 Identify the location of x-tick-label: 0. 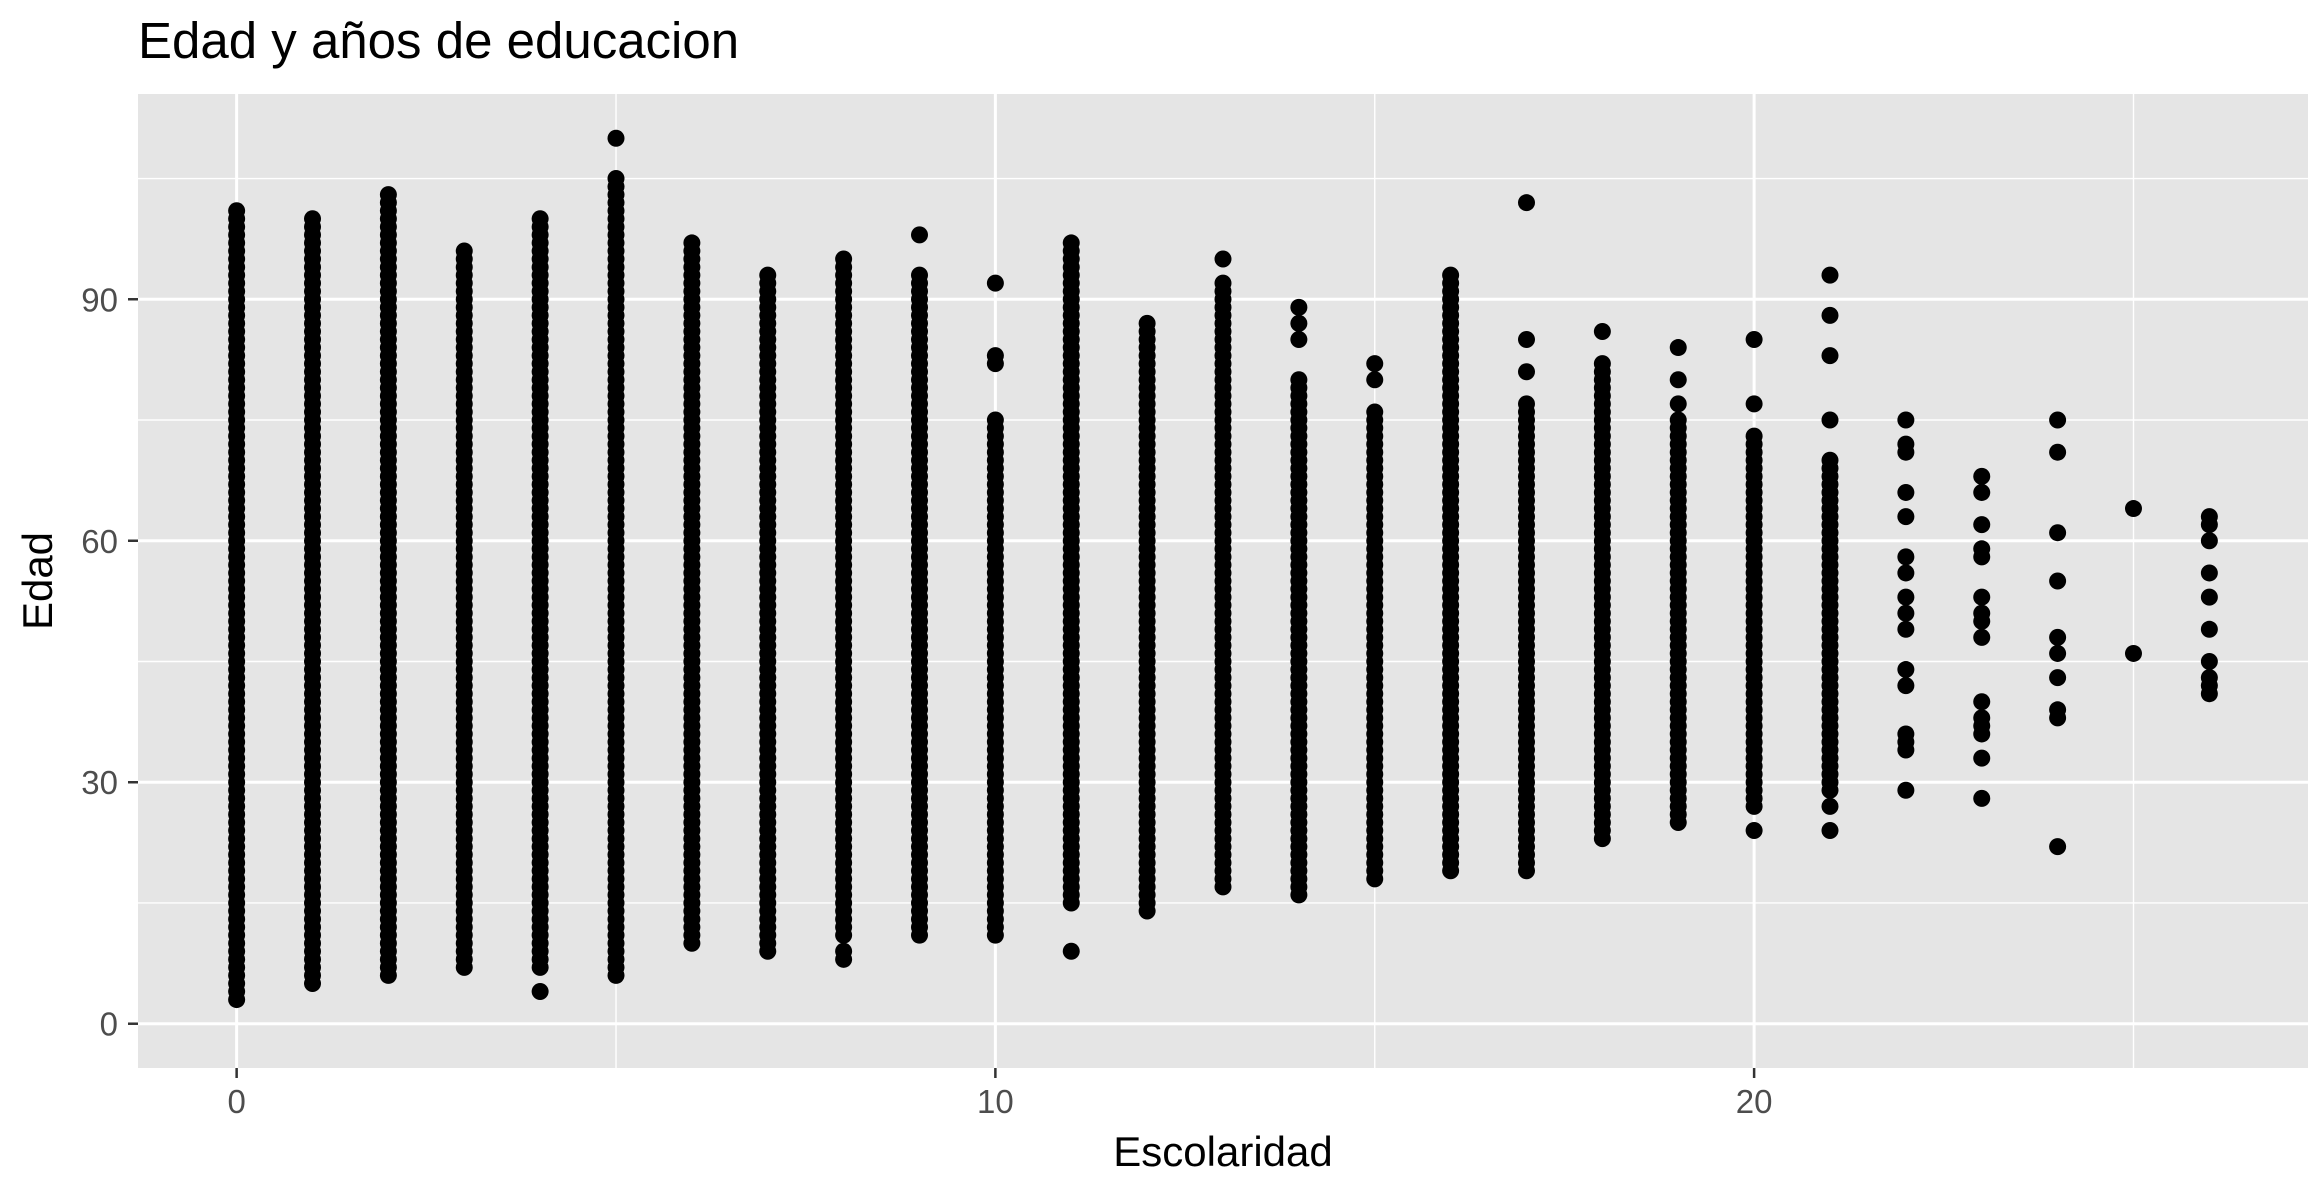
(236, 1101).